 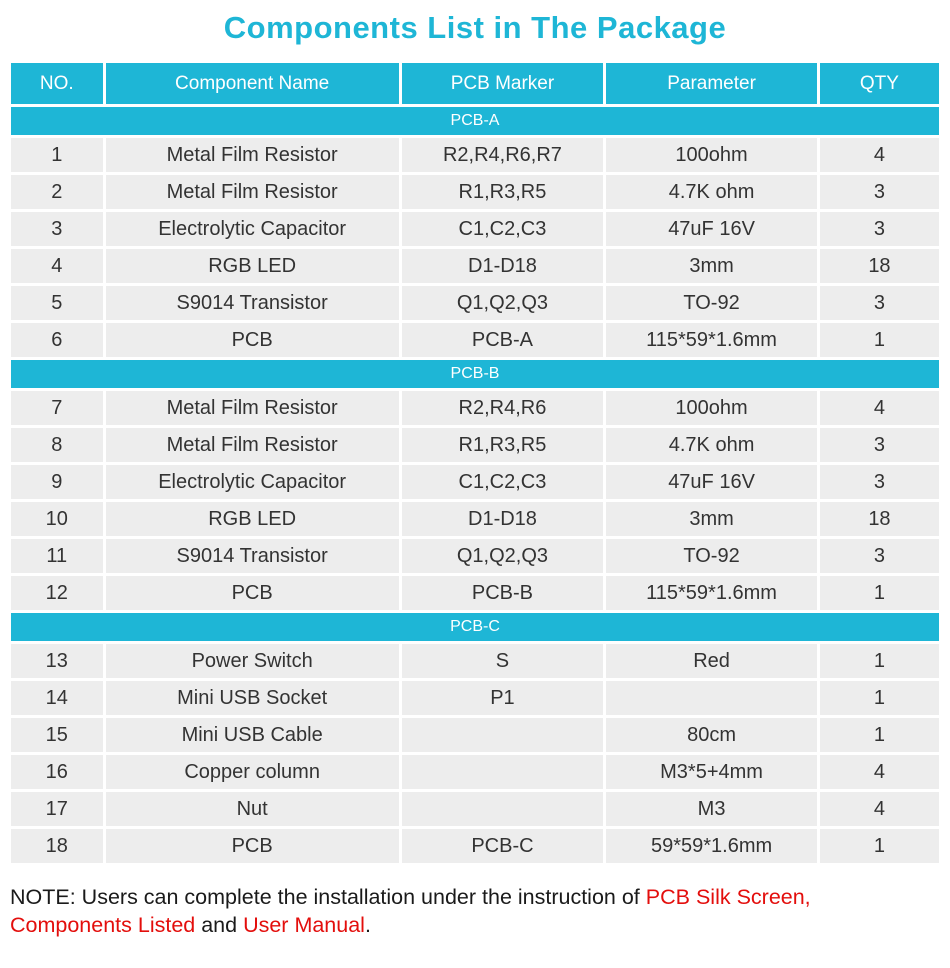 I want to click on table-cell: P1, so click(x=502, y=698).